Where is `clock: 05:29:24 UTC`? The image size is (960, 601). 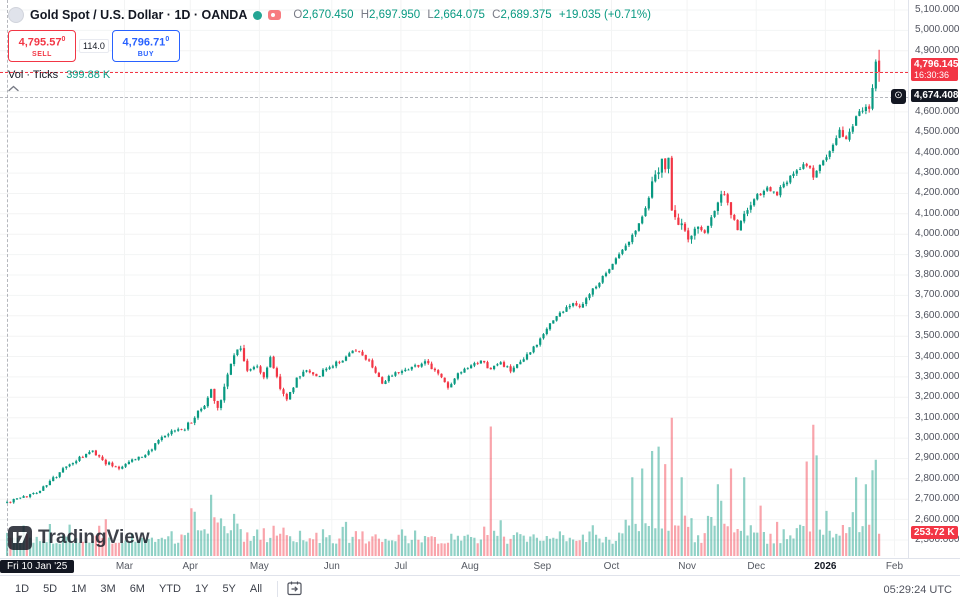
clock: 05:29:24 UTC is located at coordinates (917, 589).